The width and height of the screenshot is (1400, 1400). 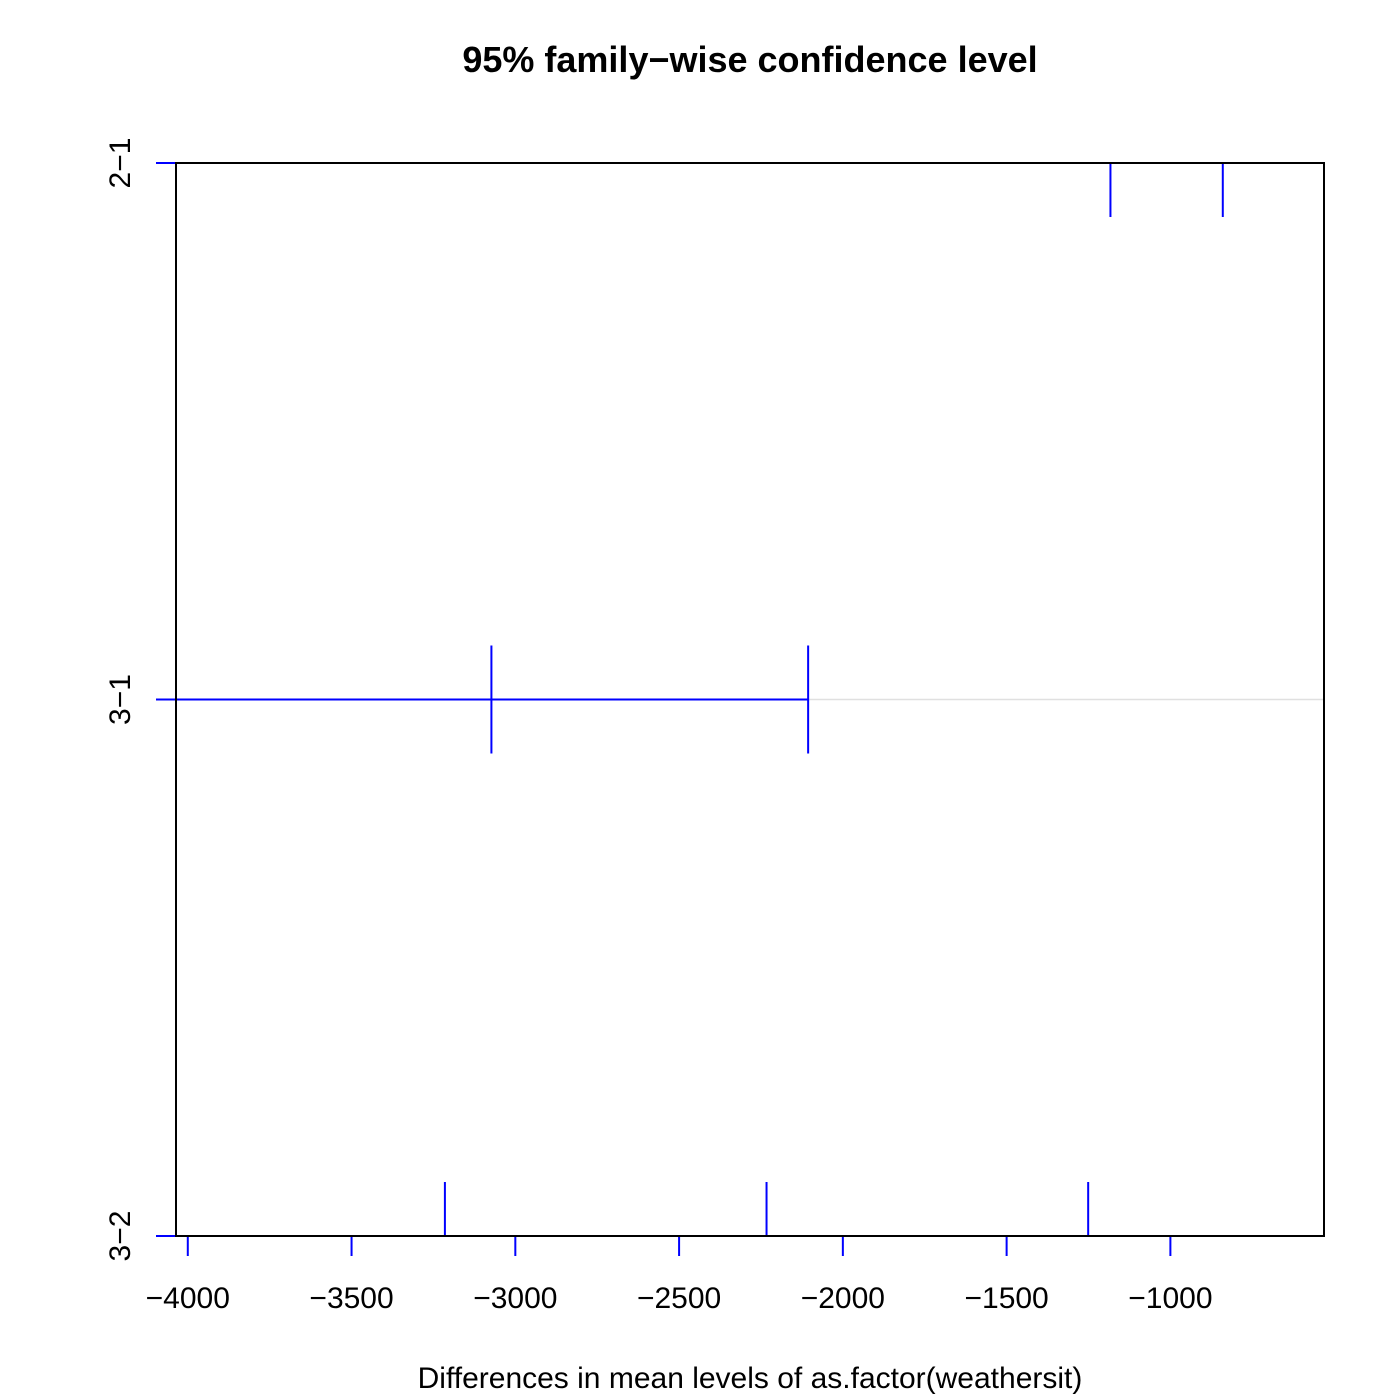 I want to click on y-tick-label: 2−1, so click(x=120, y=163).